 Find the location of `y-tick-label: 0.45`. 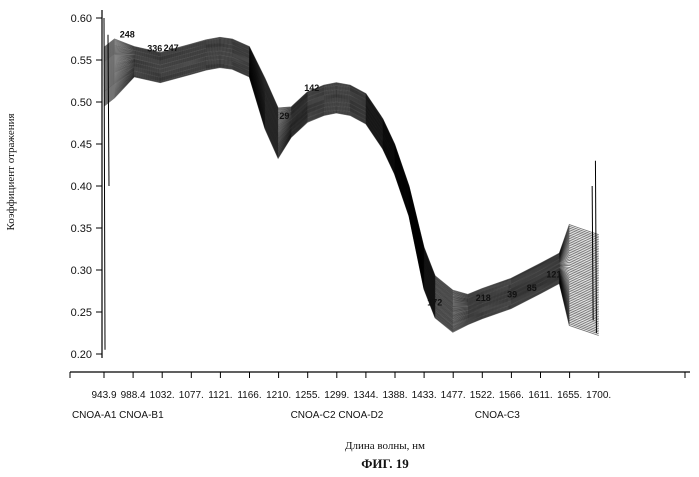

y-tick-label: 0.45 is located at coordinates (81, 145).